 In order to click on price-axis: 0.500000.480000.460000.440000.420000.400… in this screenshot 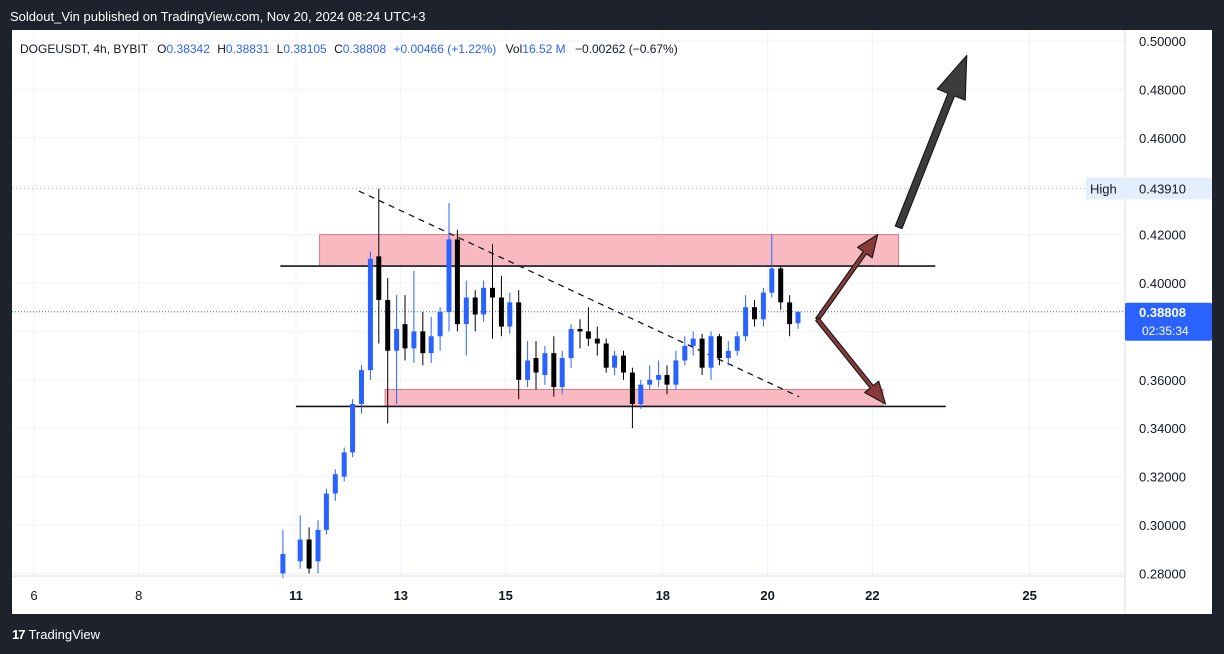, I will do `click(1149, 307)`.